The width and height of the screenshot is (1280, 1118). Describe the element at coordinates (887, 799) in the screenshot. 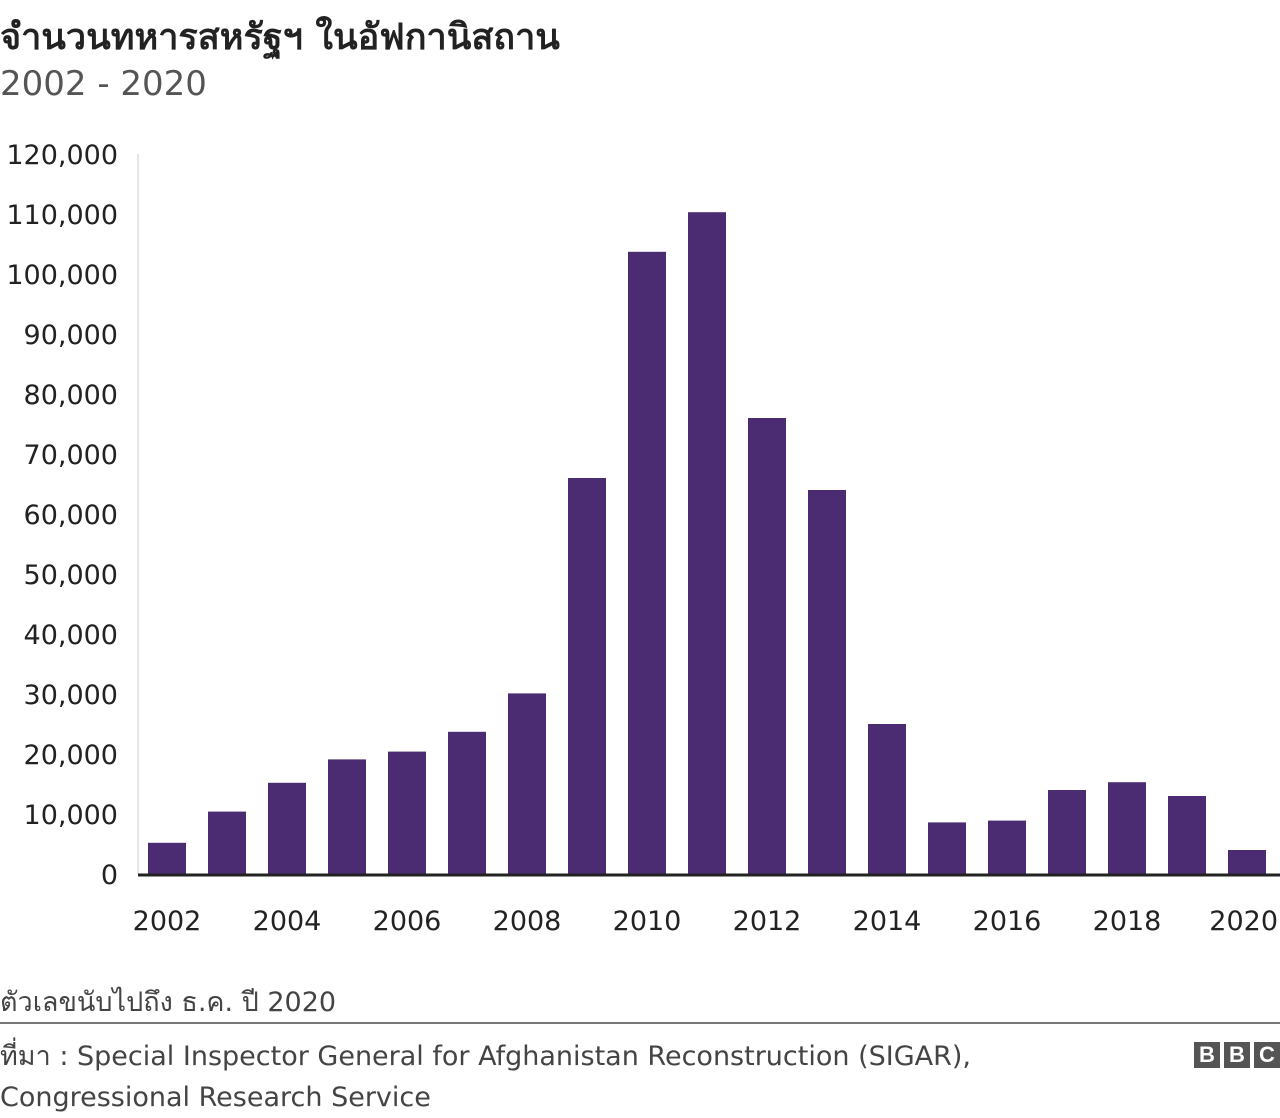

I see `bar-2014` at that location.